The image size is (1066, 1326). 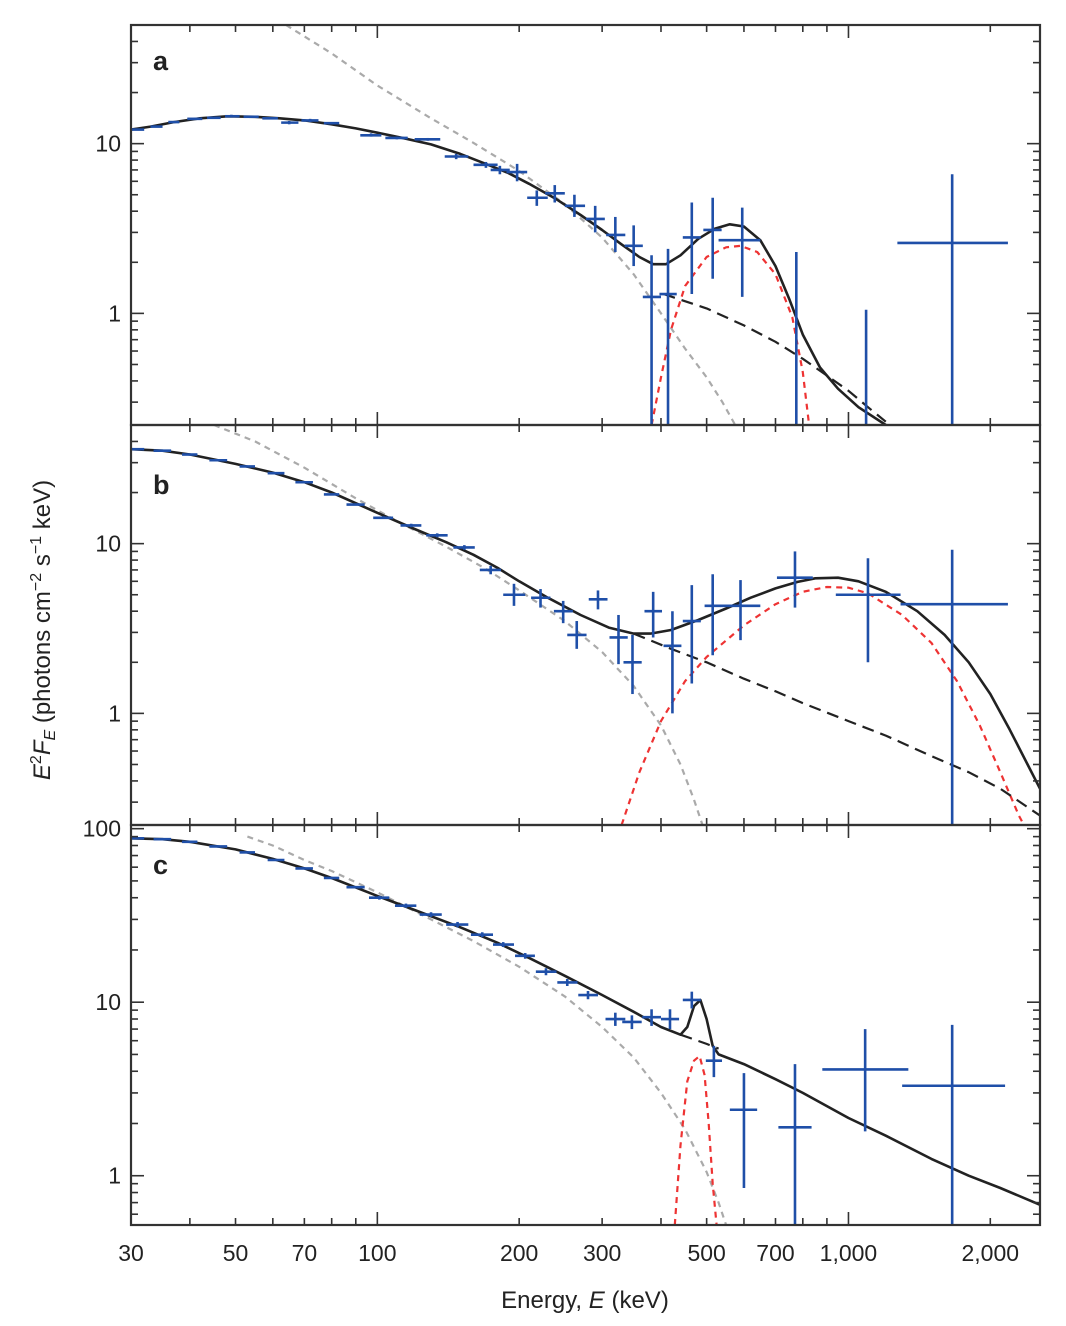 What do you see at coordinates (42, 563) in the screenshot?
I see `y-axis-title-s: s` at bounding box center [42, 563].